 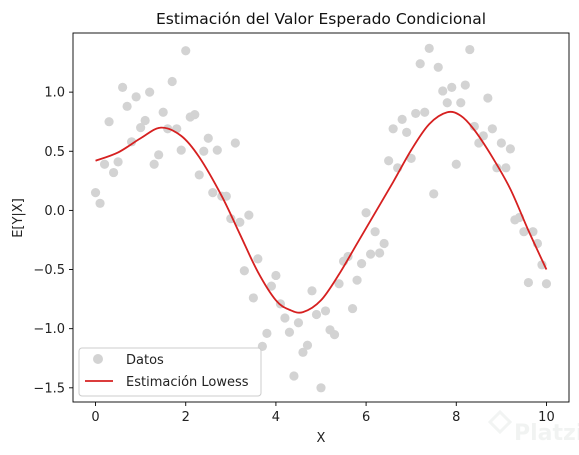 What do you see at coordinates (456, 417) in the screenshot?
I see `x-tick-label: 8` at bounding box center [456, 417].